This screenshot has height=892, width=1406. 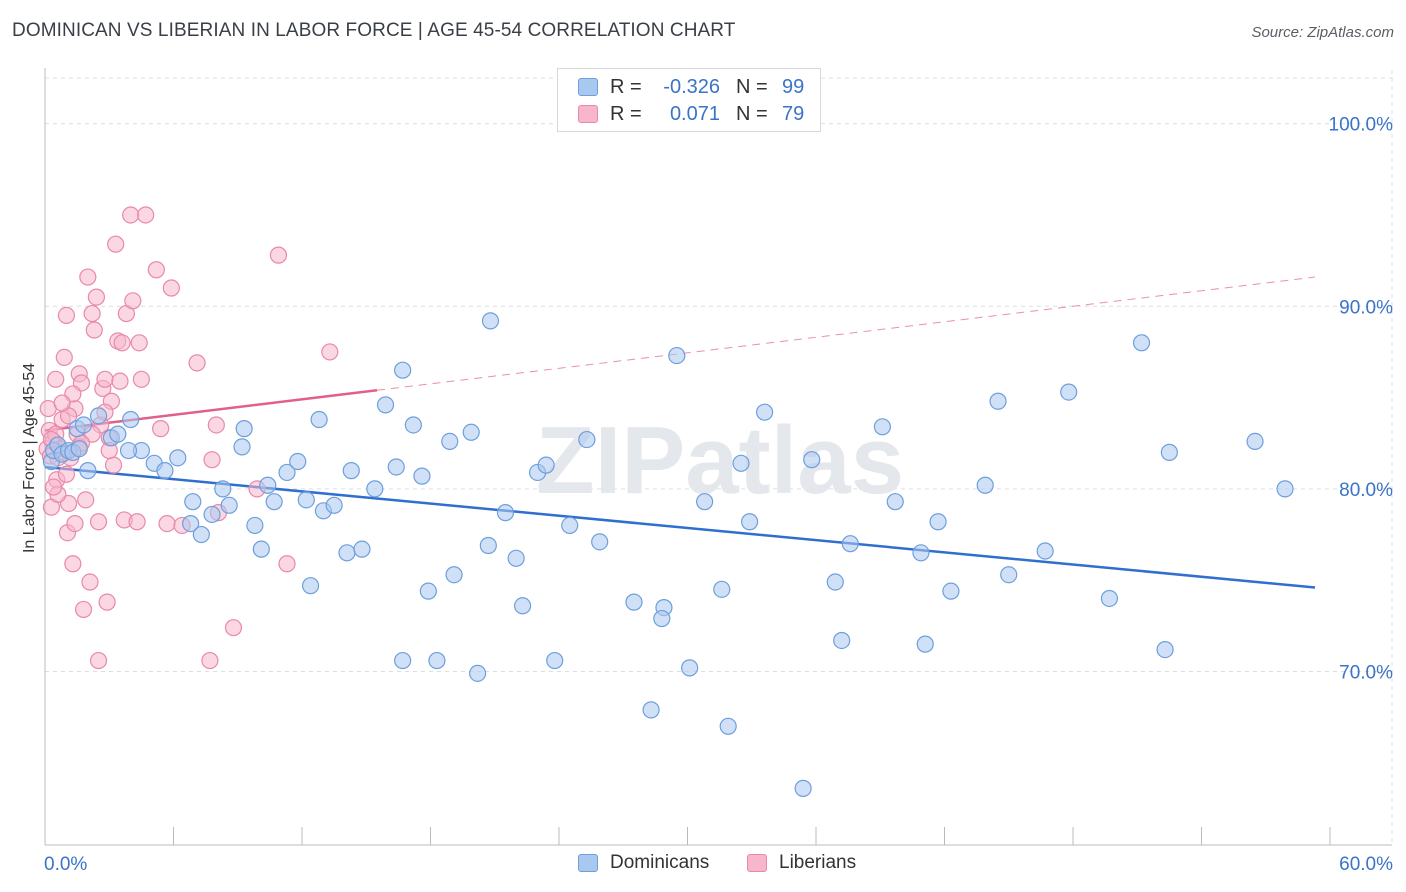 What do you see at coordinates (1361, 125) in the screenshot?
I see `y-tick-label: 100.0%` at bounding box center [1361, 125].